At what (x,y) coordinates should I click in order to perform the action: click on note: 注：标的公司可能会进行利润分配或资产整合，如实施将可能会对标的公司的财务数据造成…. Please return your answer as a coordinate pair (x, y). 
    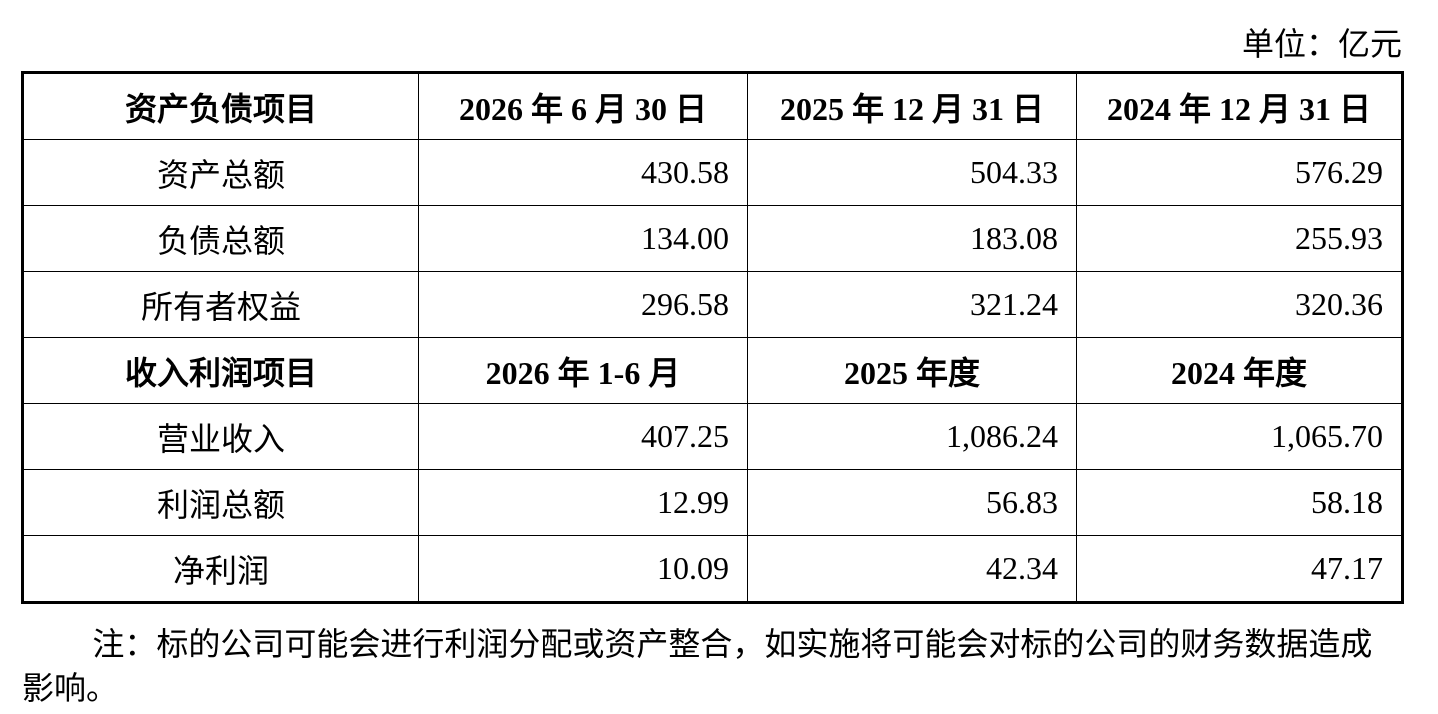
    Looking at the image, I should click on (697, 666).